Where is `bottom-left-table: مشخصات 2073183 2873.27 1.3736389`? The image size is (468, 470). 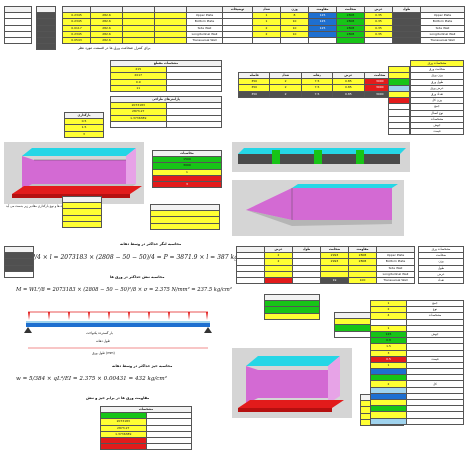 bottom-left-table: مشخصات 2073183 2873.27 1.3736389 is located at coordinates (146, 428).